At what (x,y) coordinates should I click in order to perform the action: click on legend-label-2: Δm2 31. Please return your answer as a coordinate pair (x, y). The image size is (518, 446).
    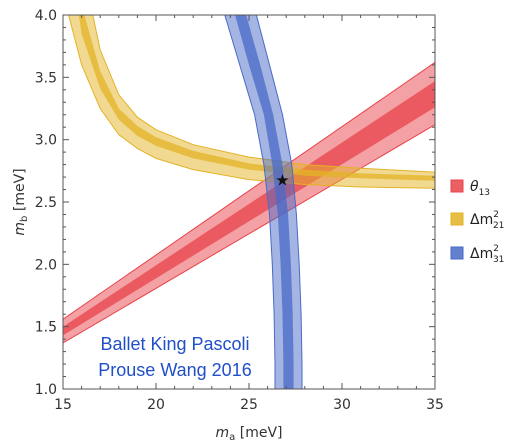
    Looking at the image, I should click on (487, 254).